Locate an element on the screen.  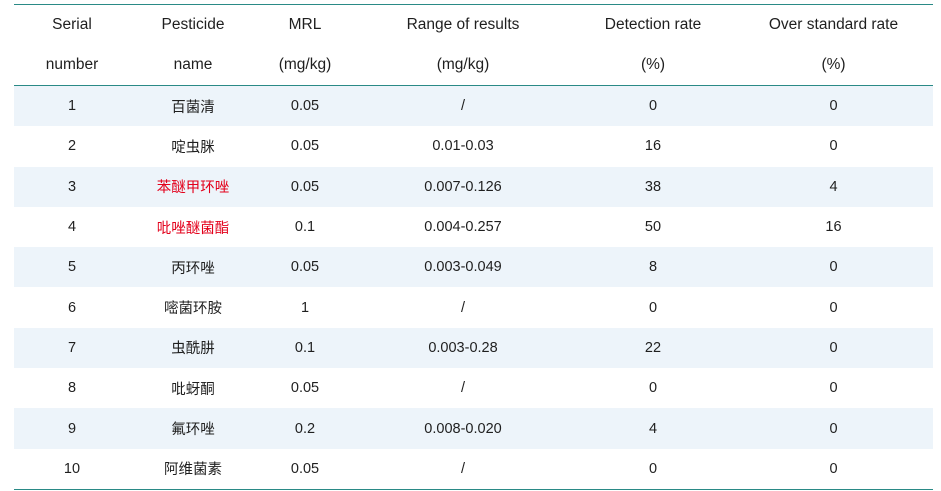
header-serial-line1: Serial is located at coordinates (72, 24).